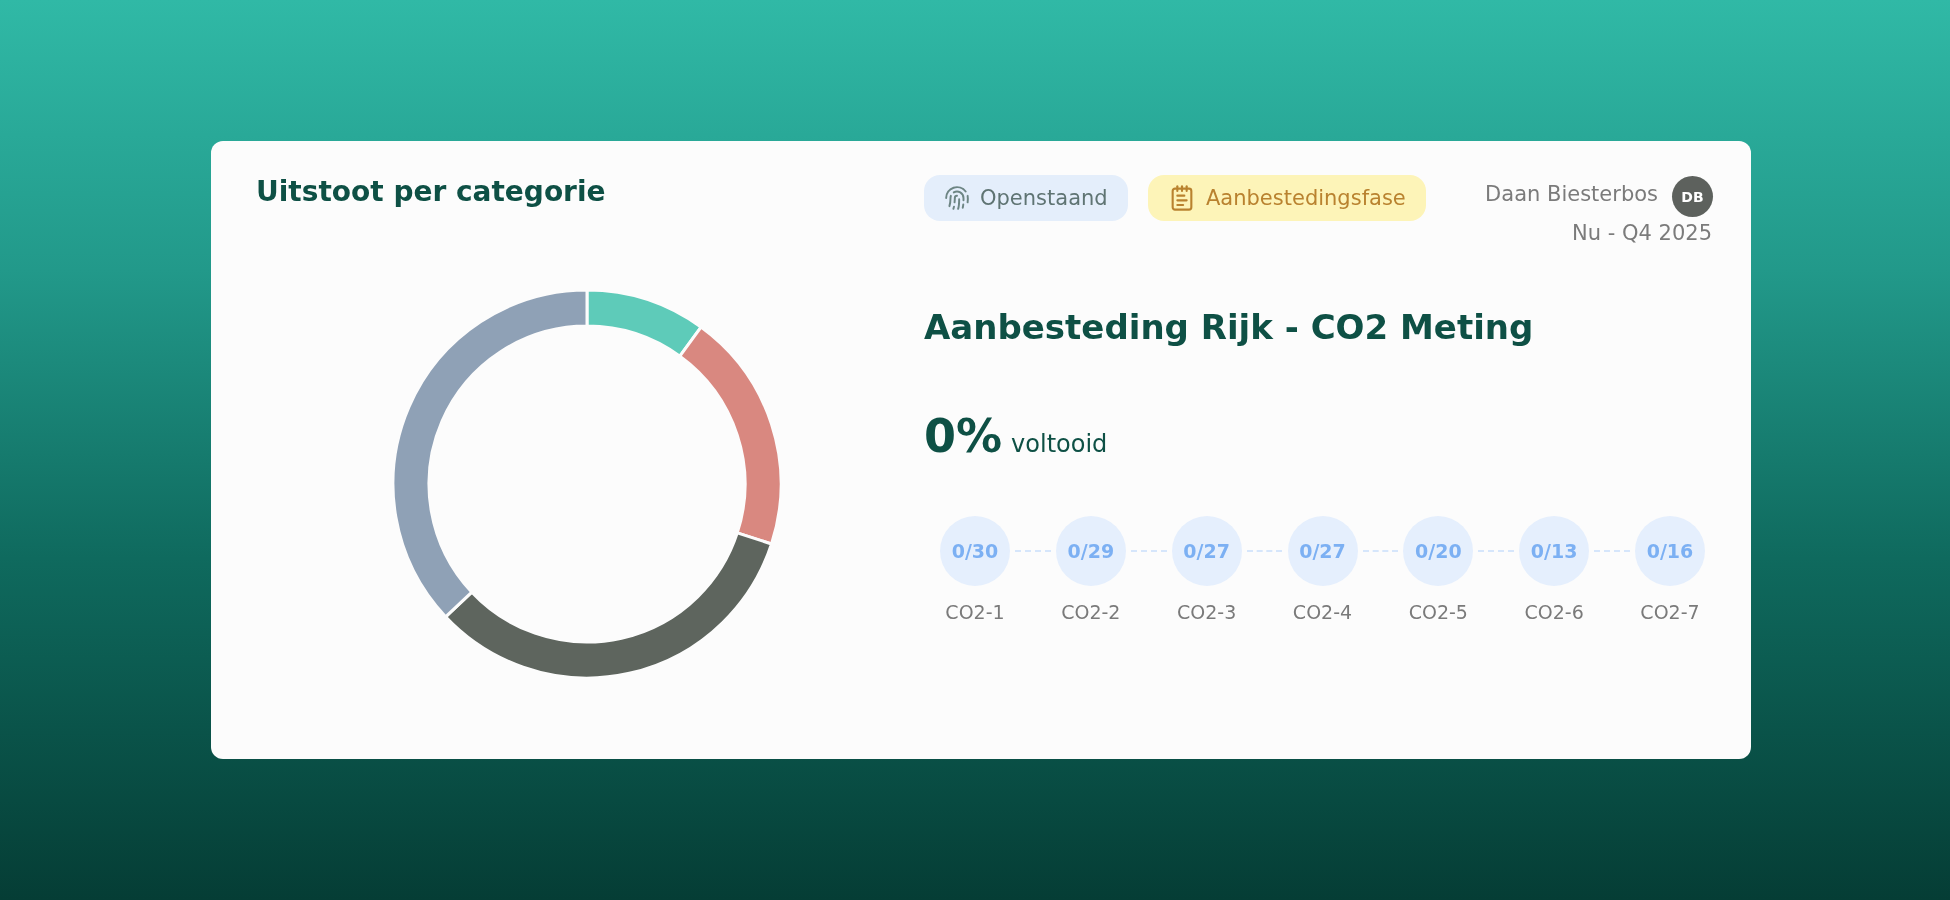 Image resolution: width=1950 pixels, height=900 pixels. Describe the element at coordinates (1044, 198) in the screenshot. I see `text: Openstaand` at that location.